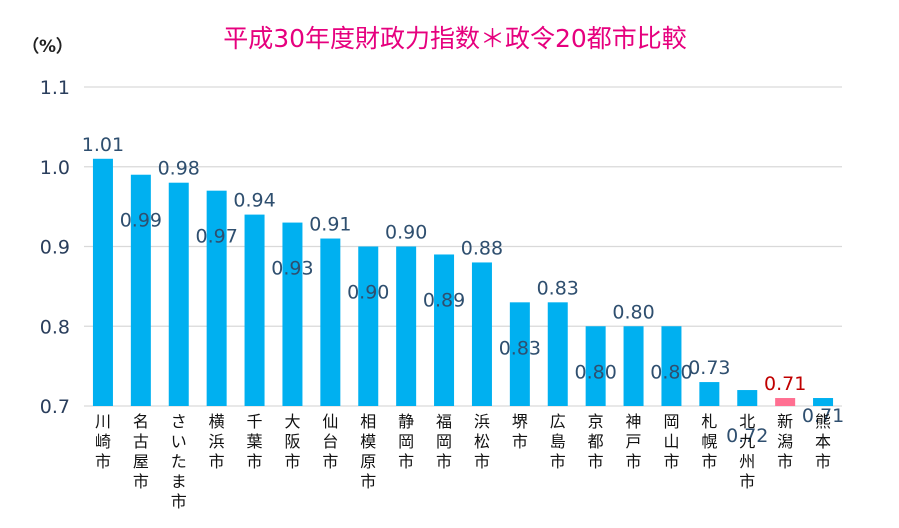 Image resolution: width=899 pixels, height=528 pixels. I want to click on x-tick-label: 浜松市, so click(482, 441).